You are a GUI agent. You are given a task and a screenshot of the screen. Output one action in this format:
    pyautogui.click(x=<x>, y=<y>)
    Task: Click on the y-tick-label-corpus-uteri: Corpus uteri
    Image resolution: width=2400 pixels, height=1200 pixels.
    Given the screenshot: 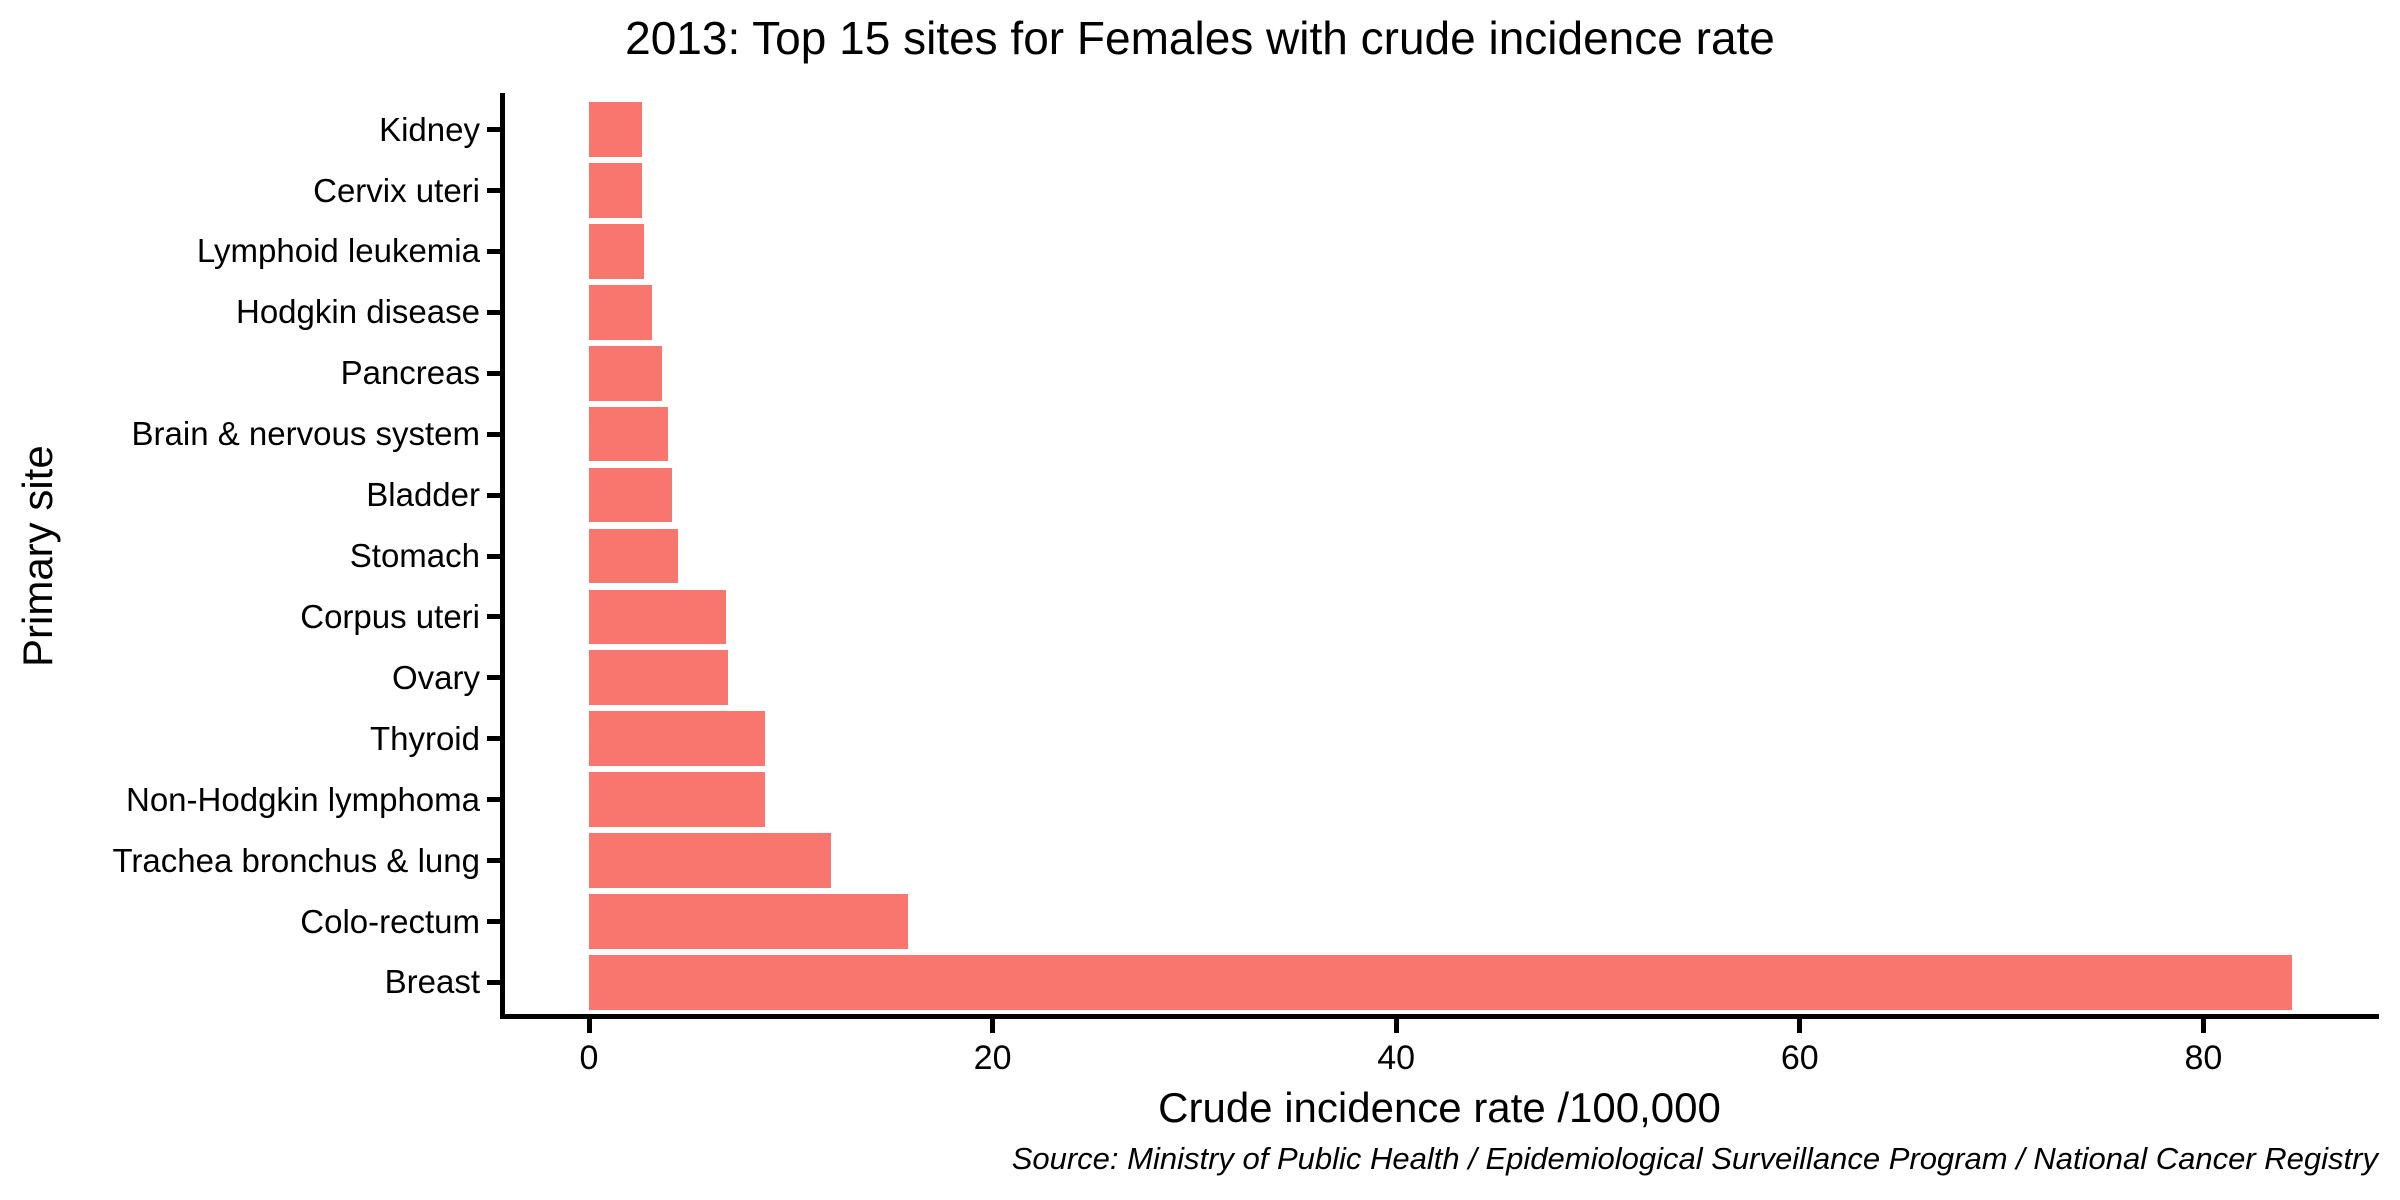 What is the action you would take?
    pyautogui.click(x=390, y=616)
    